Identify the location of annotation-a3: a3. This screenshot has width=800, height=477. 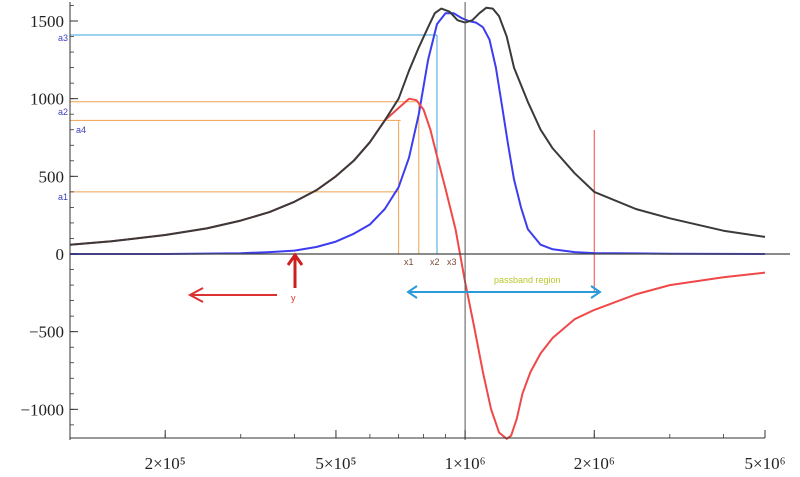
(63, 38).